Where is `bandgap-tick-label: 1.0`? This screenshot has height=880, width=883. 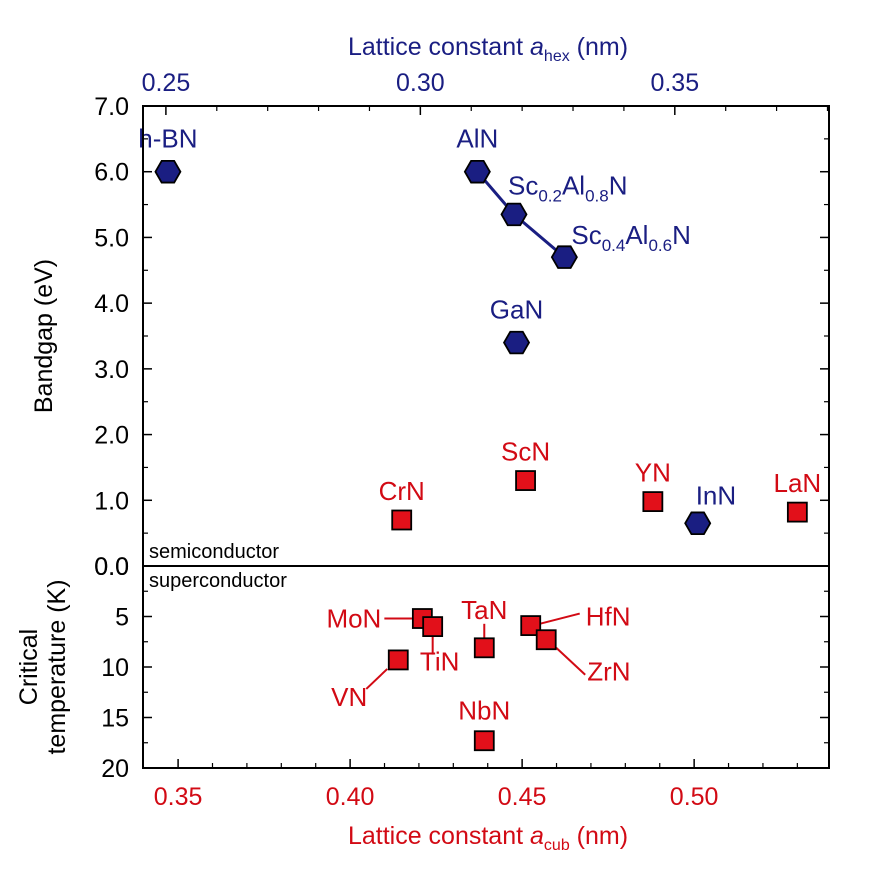
bandgap-tick-label: 1.0 is located at coordinates (111, 501).